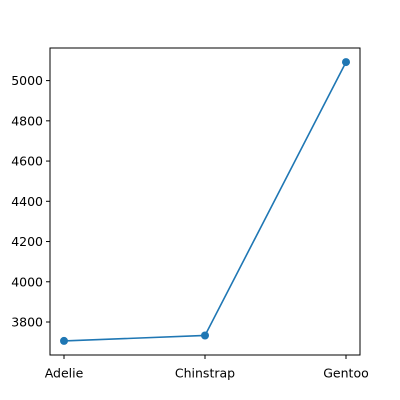  I want to click on y-tick-label: 4400, so click(27, 201).